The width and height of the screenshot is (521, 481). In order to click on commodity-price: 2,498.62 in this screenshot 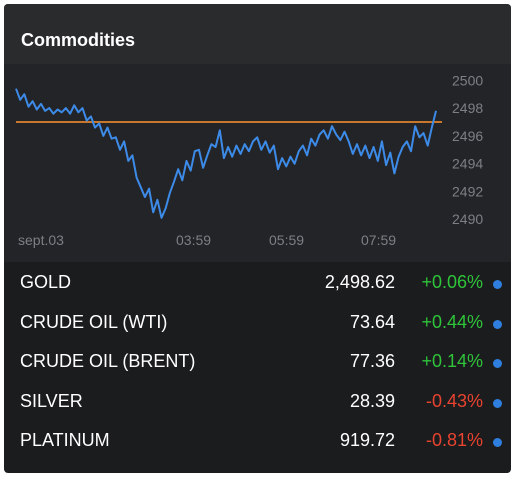, I will do `click(359, 282)`.